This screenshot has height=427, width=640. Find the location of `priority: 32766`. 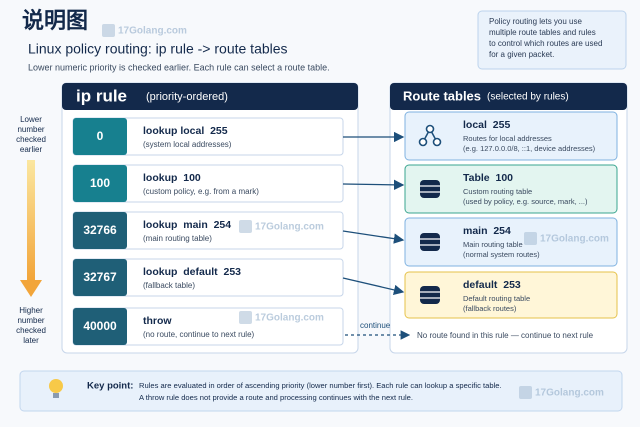

priority: 32766 is located at coordinates (100, 230).